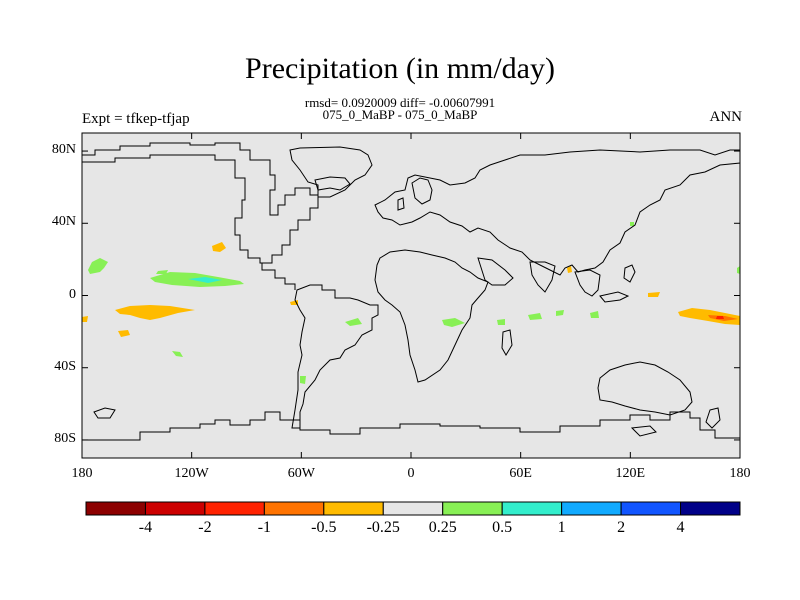 The width and height of the screenshot is (800, 600). I want to click on experiment-label: Expt = tfkep-tfjap, so click(136, 119).